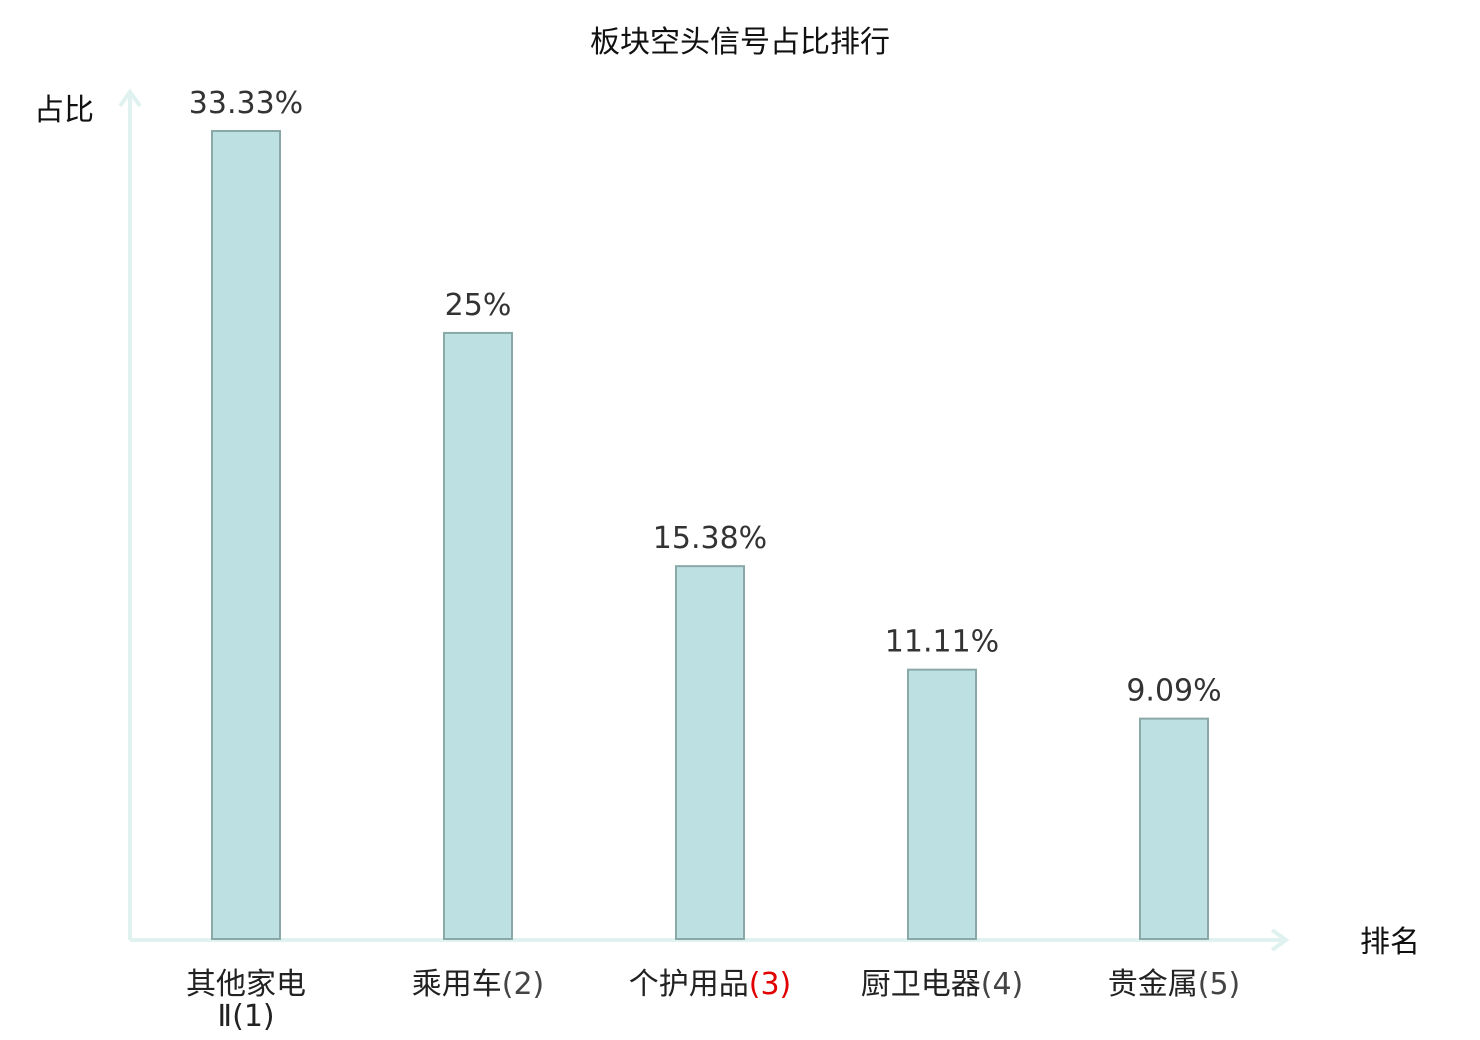 The image size is (1480, 1040). Describe the element at coordinates (710, 984) in the screenshot. I see `category-label-3: 个护用品(3)` at that location.